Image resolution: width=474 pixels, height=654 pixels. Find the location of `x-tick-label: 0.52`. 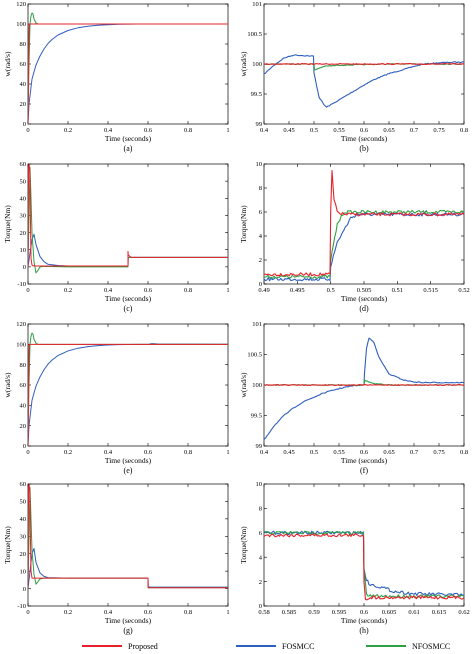

x-tick-label: 0.52 is located at coordinates (463, 290).